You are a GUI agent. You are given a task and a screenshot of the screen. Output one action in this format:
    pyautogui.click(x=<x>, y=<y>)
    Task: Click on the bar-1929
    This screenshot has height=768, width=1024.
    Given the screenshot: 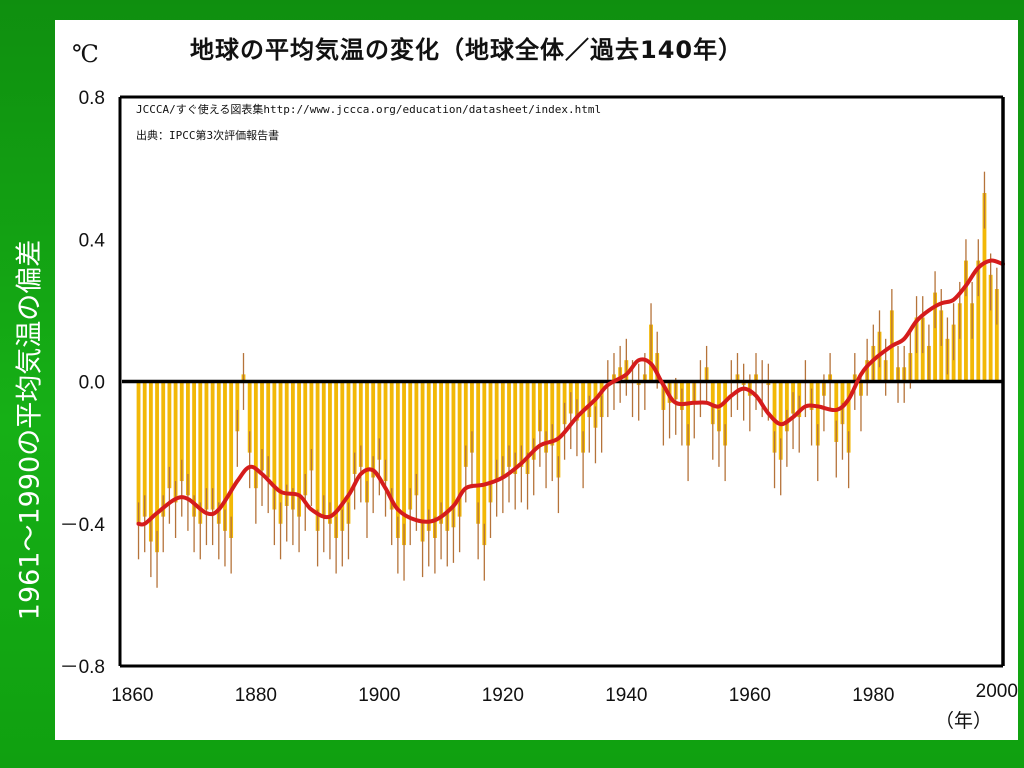 What is the action you would take?
    pyautogui.click(x=558, y=429)
    